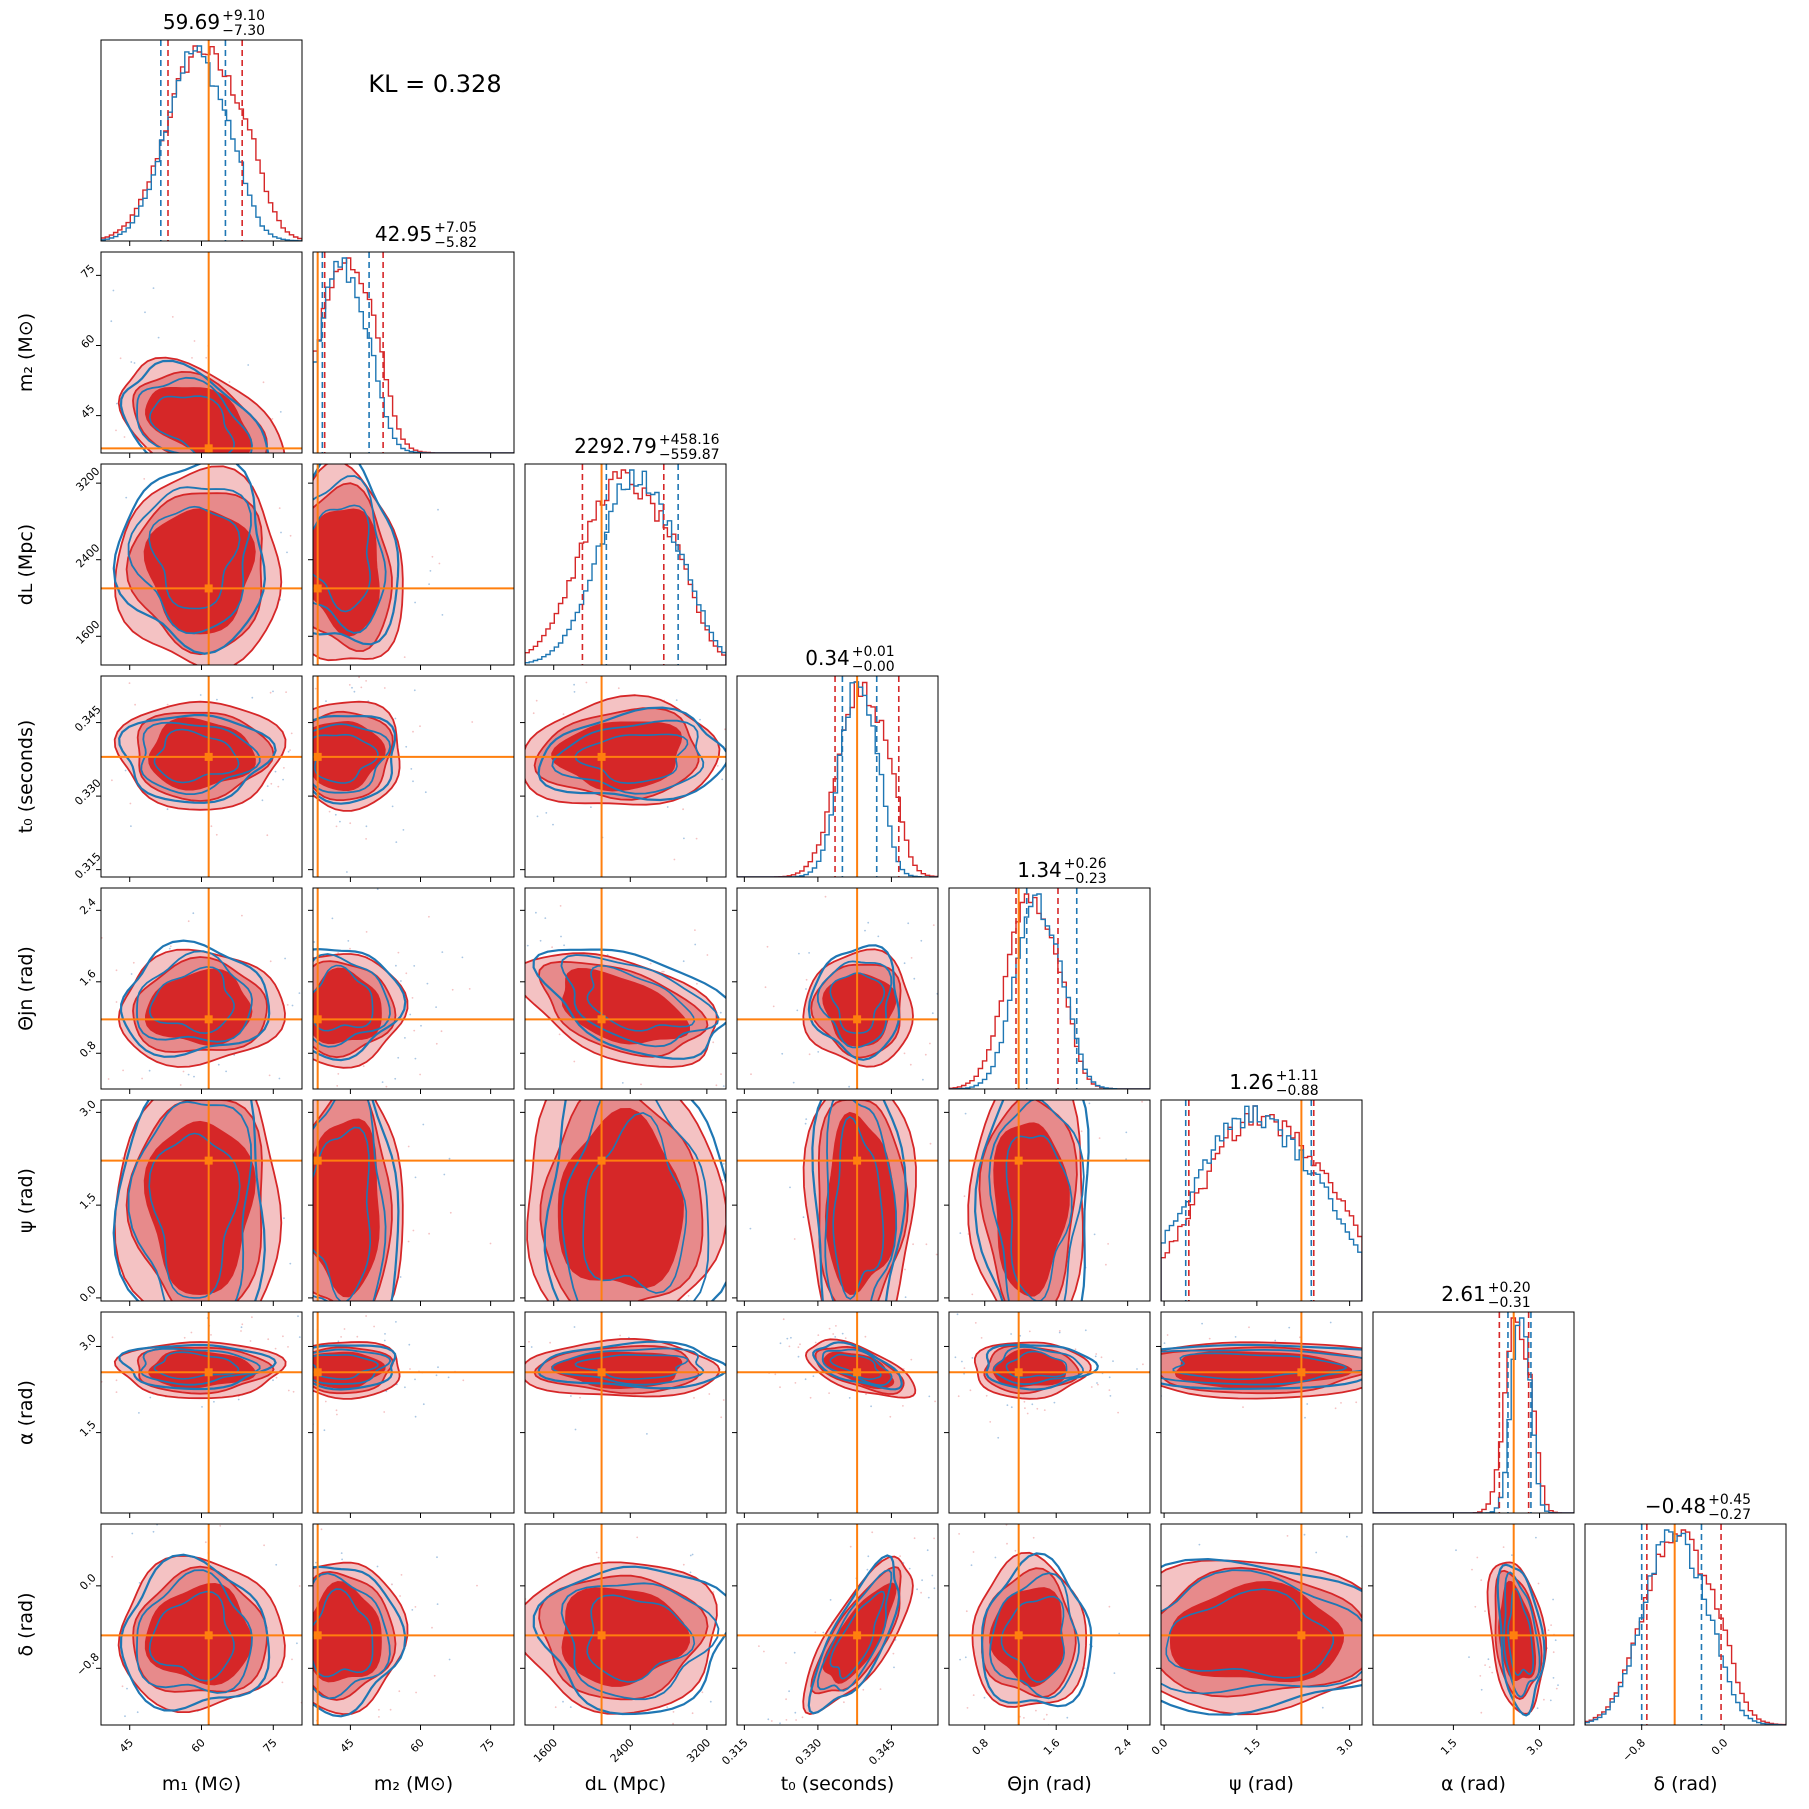  I want to click on x-axis-label-alpha: α (rad), so click(1473, 1784).